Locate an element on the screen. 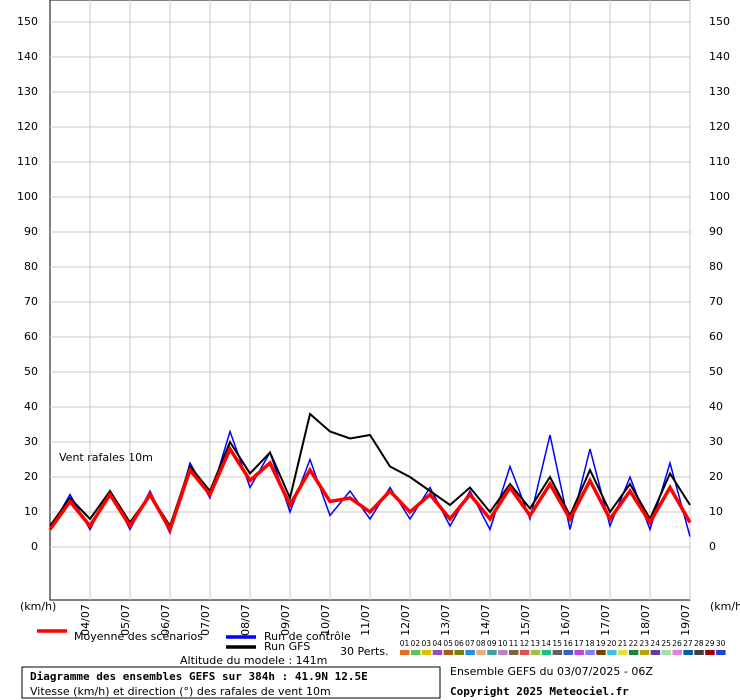 This screenshot has width=740, height=700. x-tick-label: 05/07 is located at coordinates (125, 620).